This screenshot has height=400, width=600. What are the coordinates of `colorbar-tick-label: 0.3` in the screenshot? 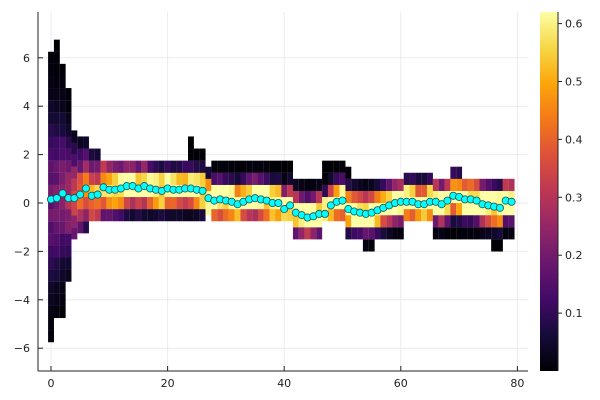 It's located at (574, 197).